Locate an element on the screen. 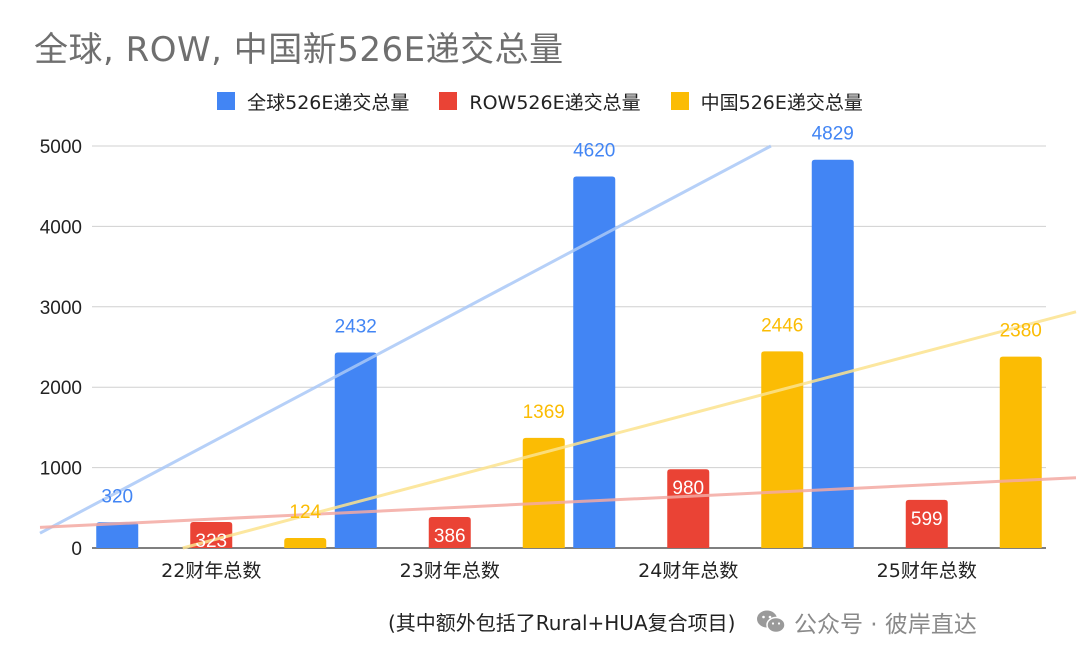  legend-item-row: ROW526E递交总量 is located at coordinates (540, 101).